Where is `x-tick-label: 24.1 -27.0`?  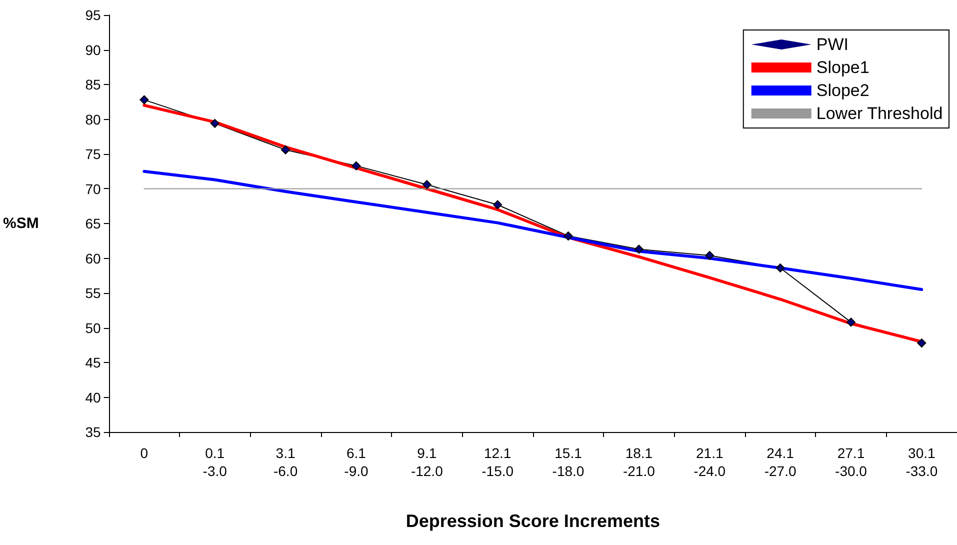
x-tick-label: 24.1 -27.0 is located at coordinates (780, 462).